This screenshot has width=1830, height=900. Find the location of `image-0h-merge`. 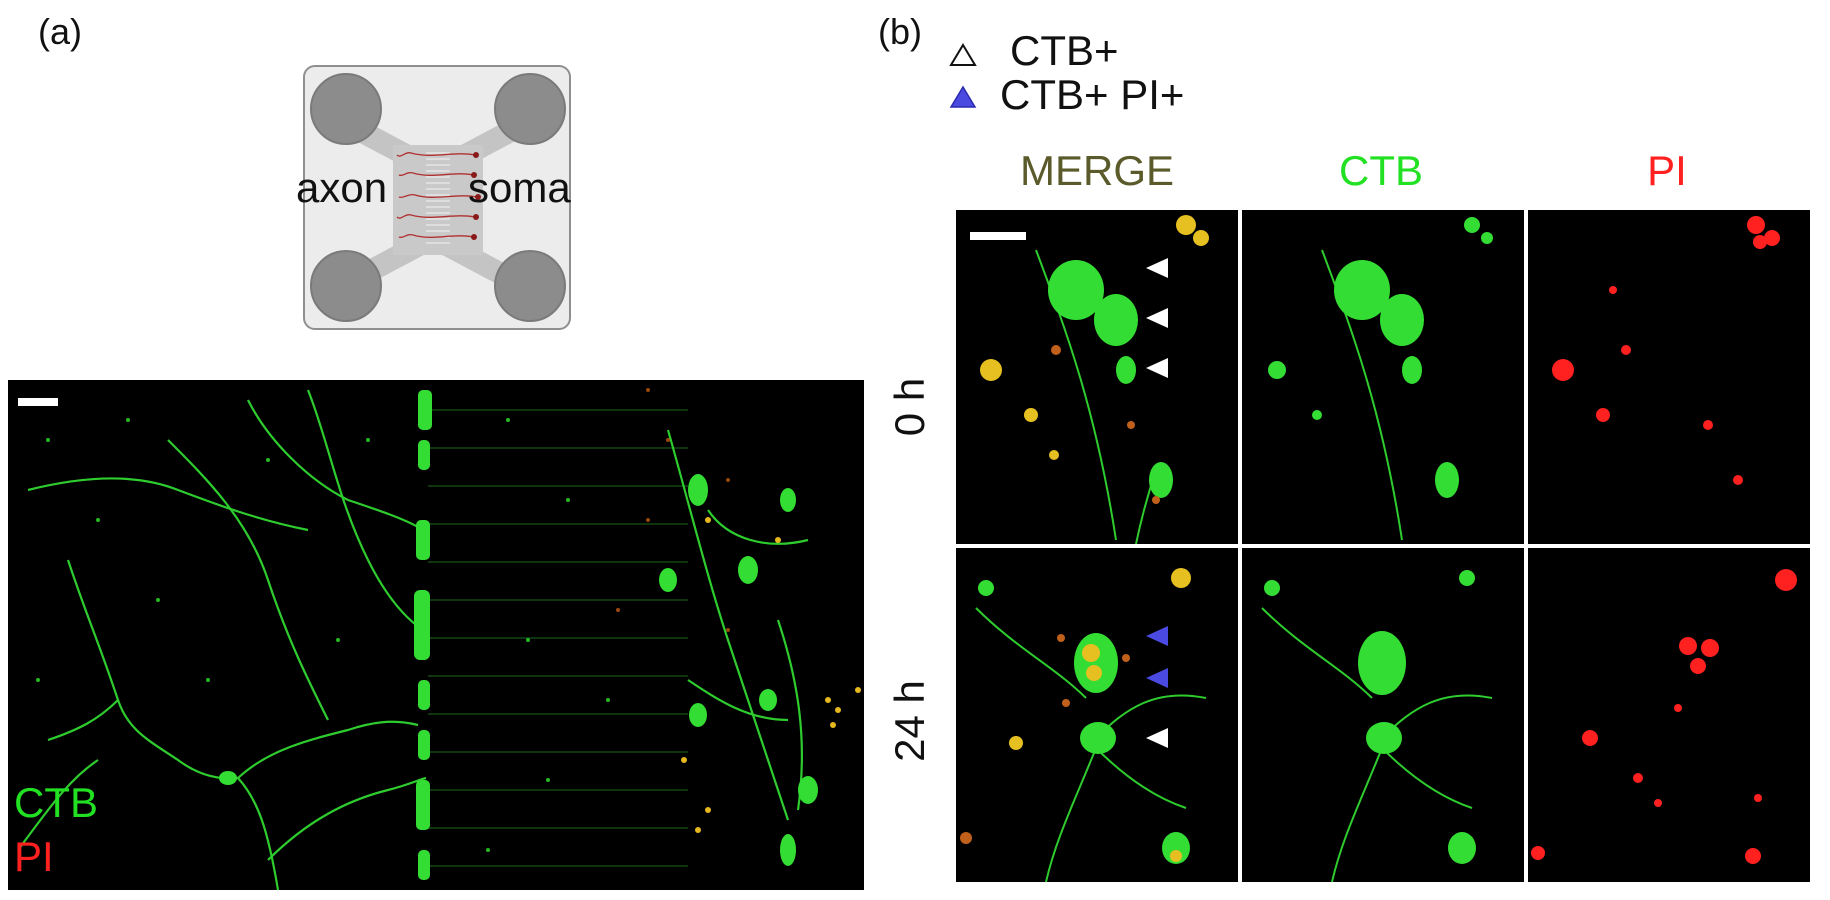

image-0h-merge is located at coordinates (1097, 377).